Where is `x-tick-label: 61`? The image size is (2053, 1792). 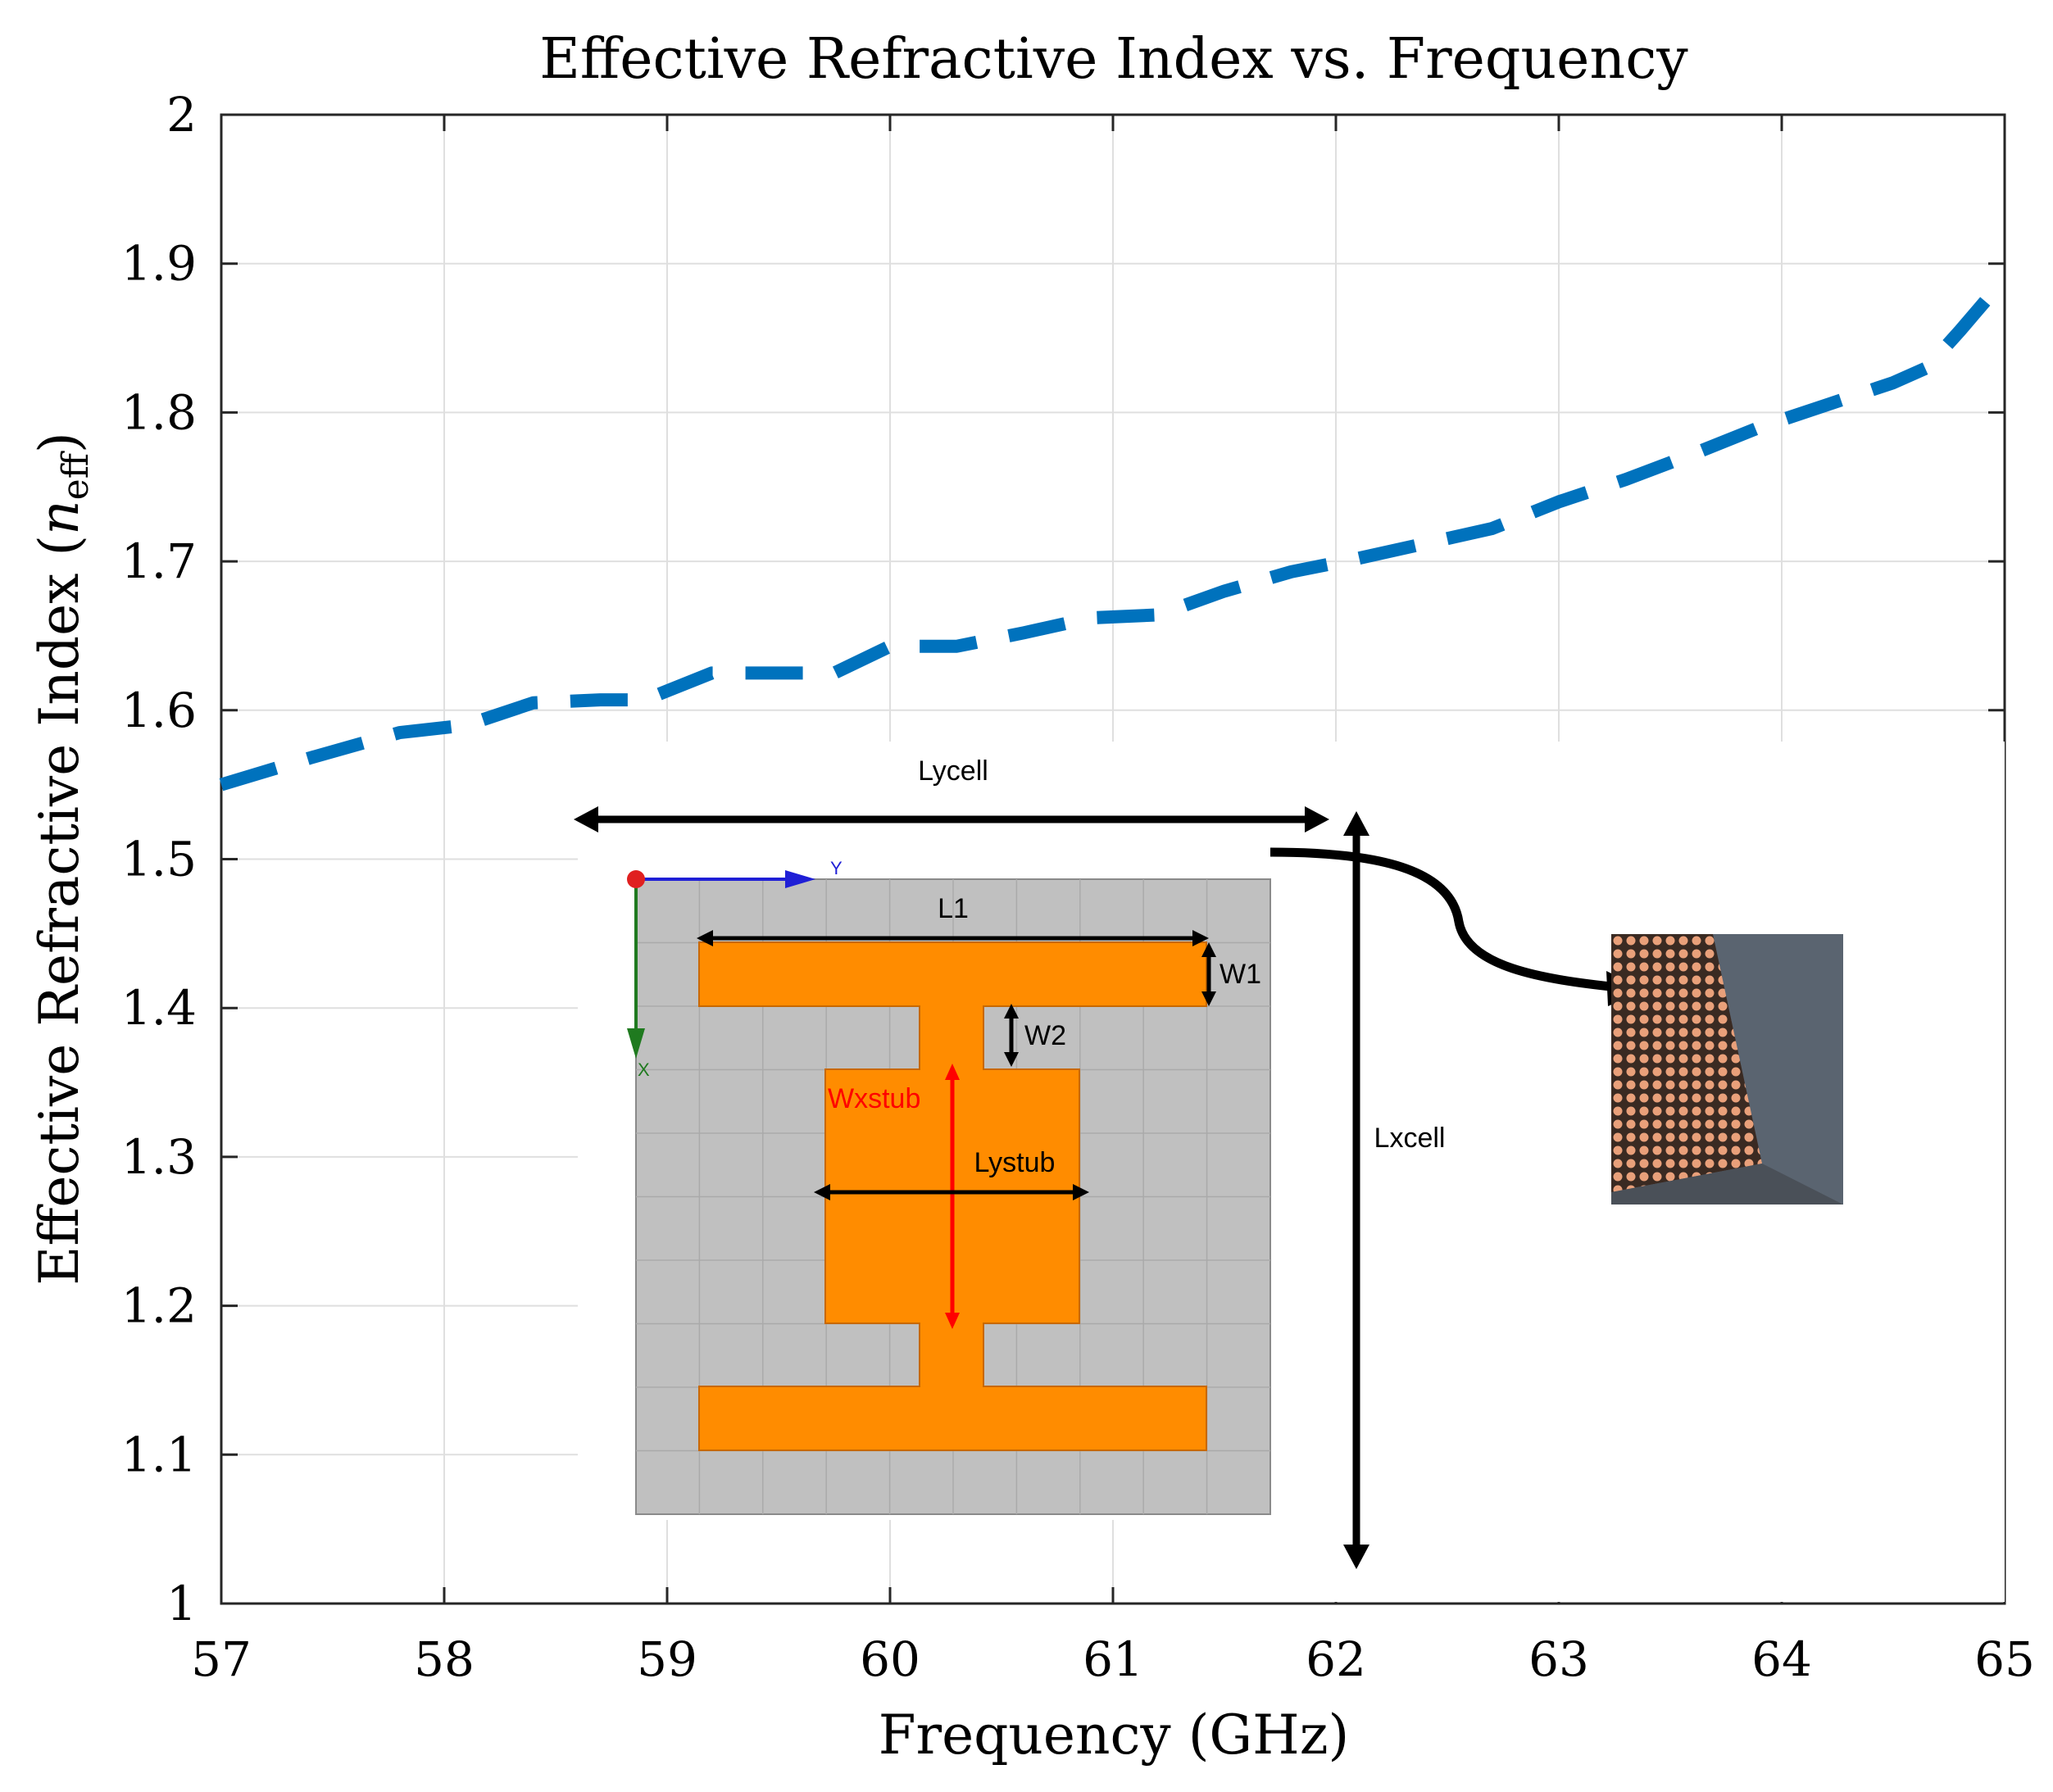 x-tick-label: 61 is located at coordinates (1113, 1659).